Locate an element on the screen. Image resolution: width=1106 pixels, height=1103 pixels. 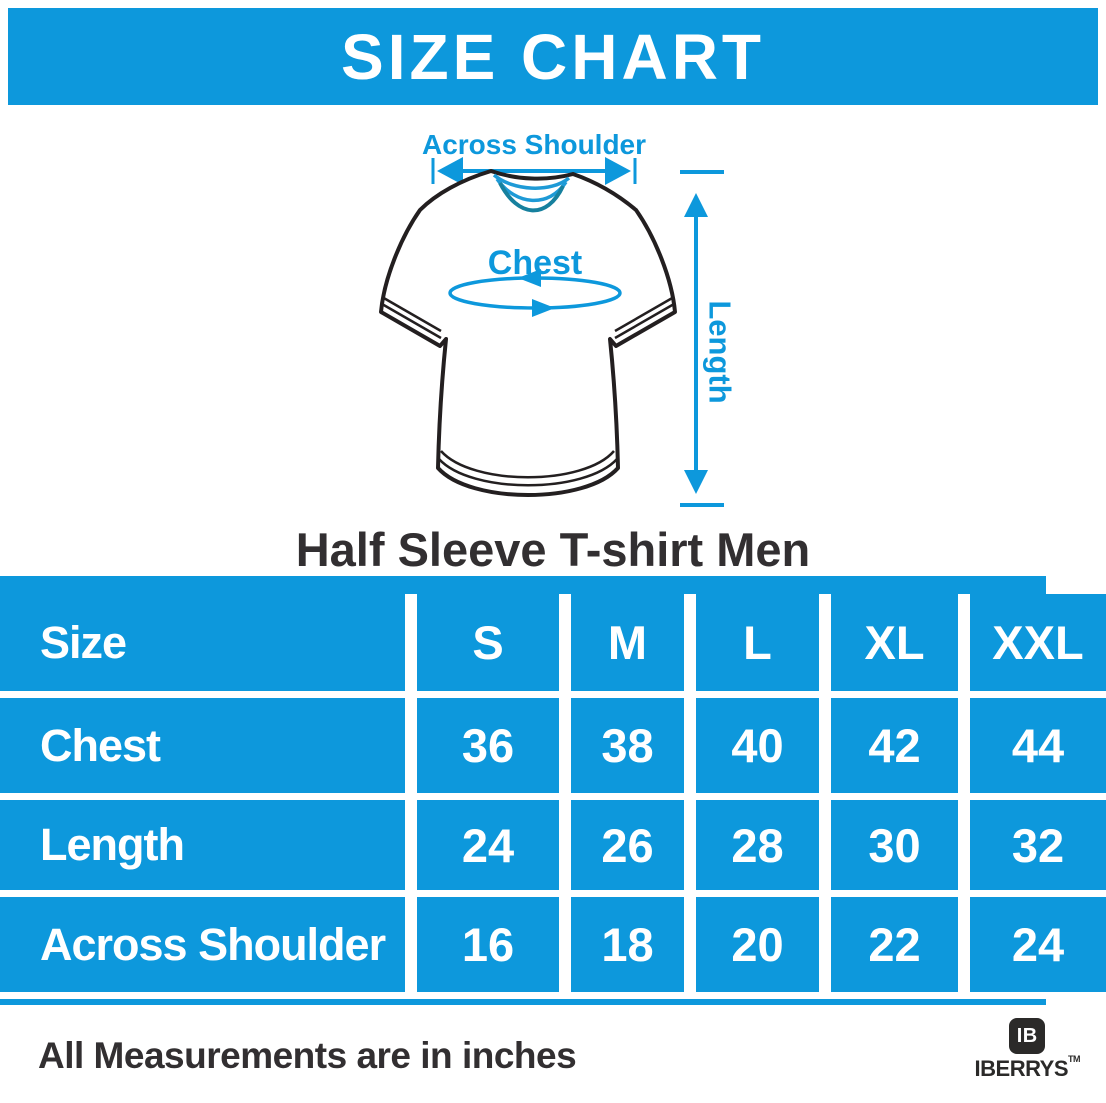
table-header-xl: XL is located at coordinates (894, 642).